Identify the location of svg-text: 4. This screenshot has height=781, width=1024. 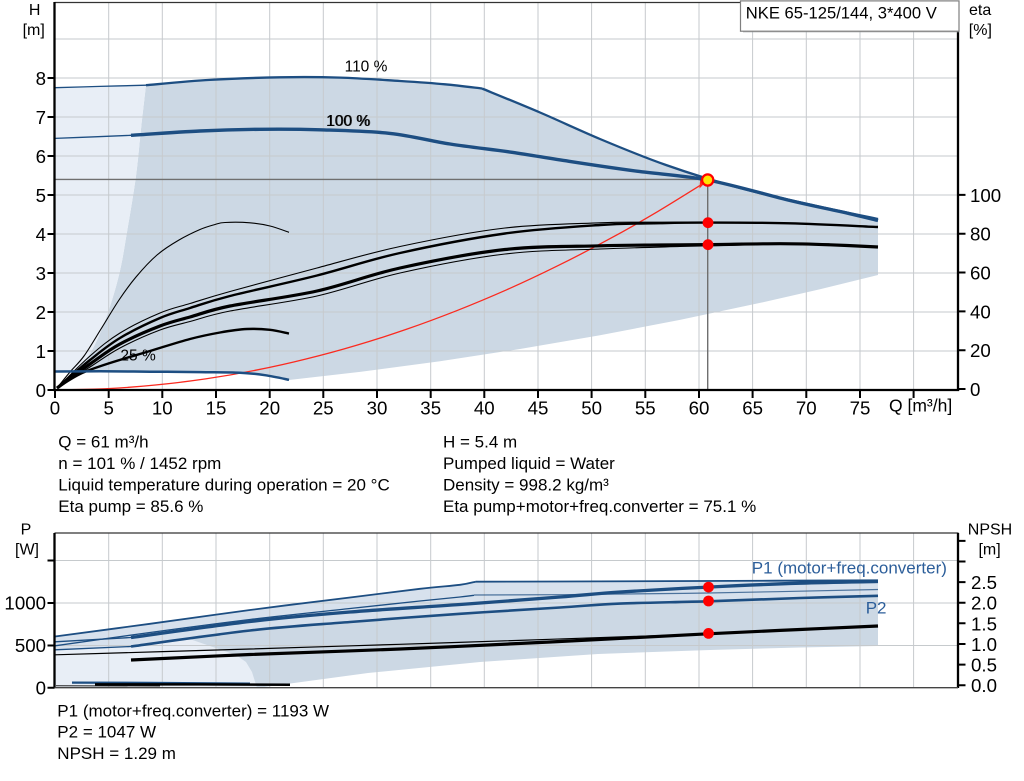
(41, 234).